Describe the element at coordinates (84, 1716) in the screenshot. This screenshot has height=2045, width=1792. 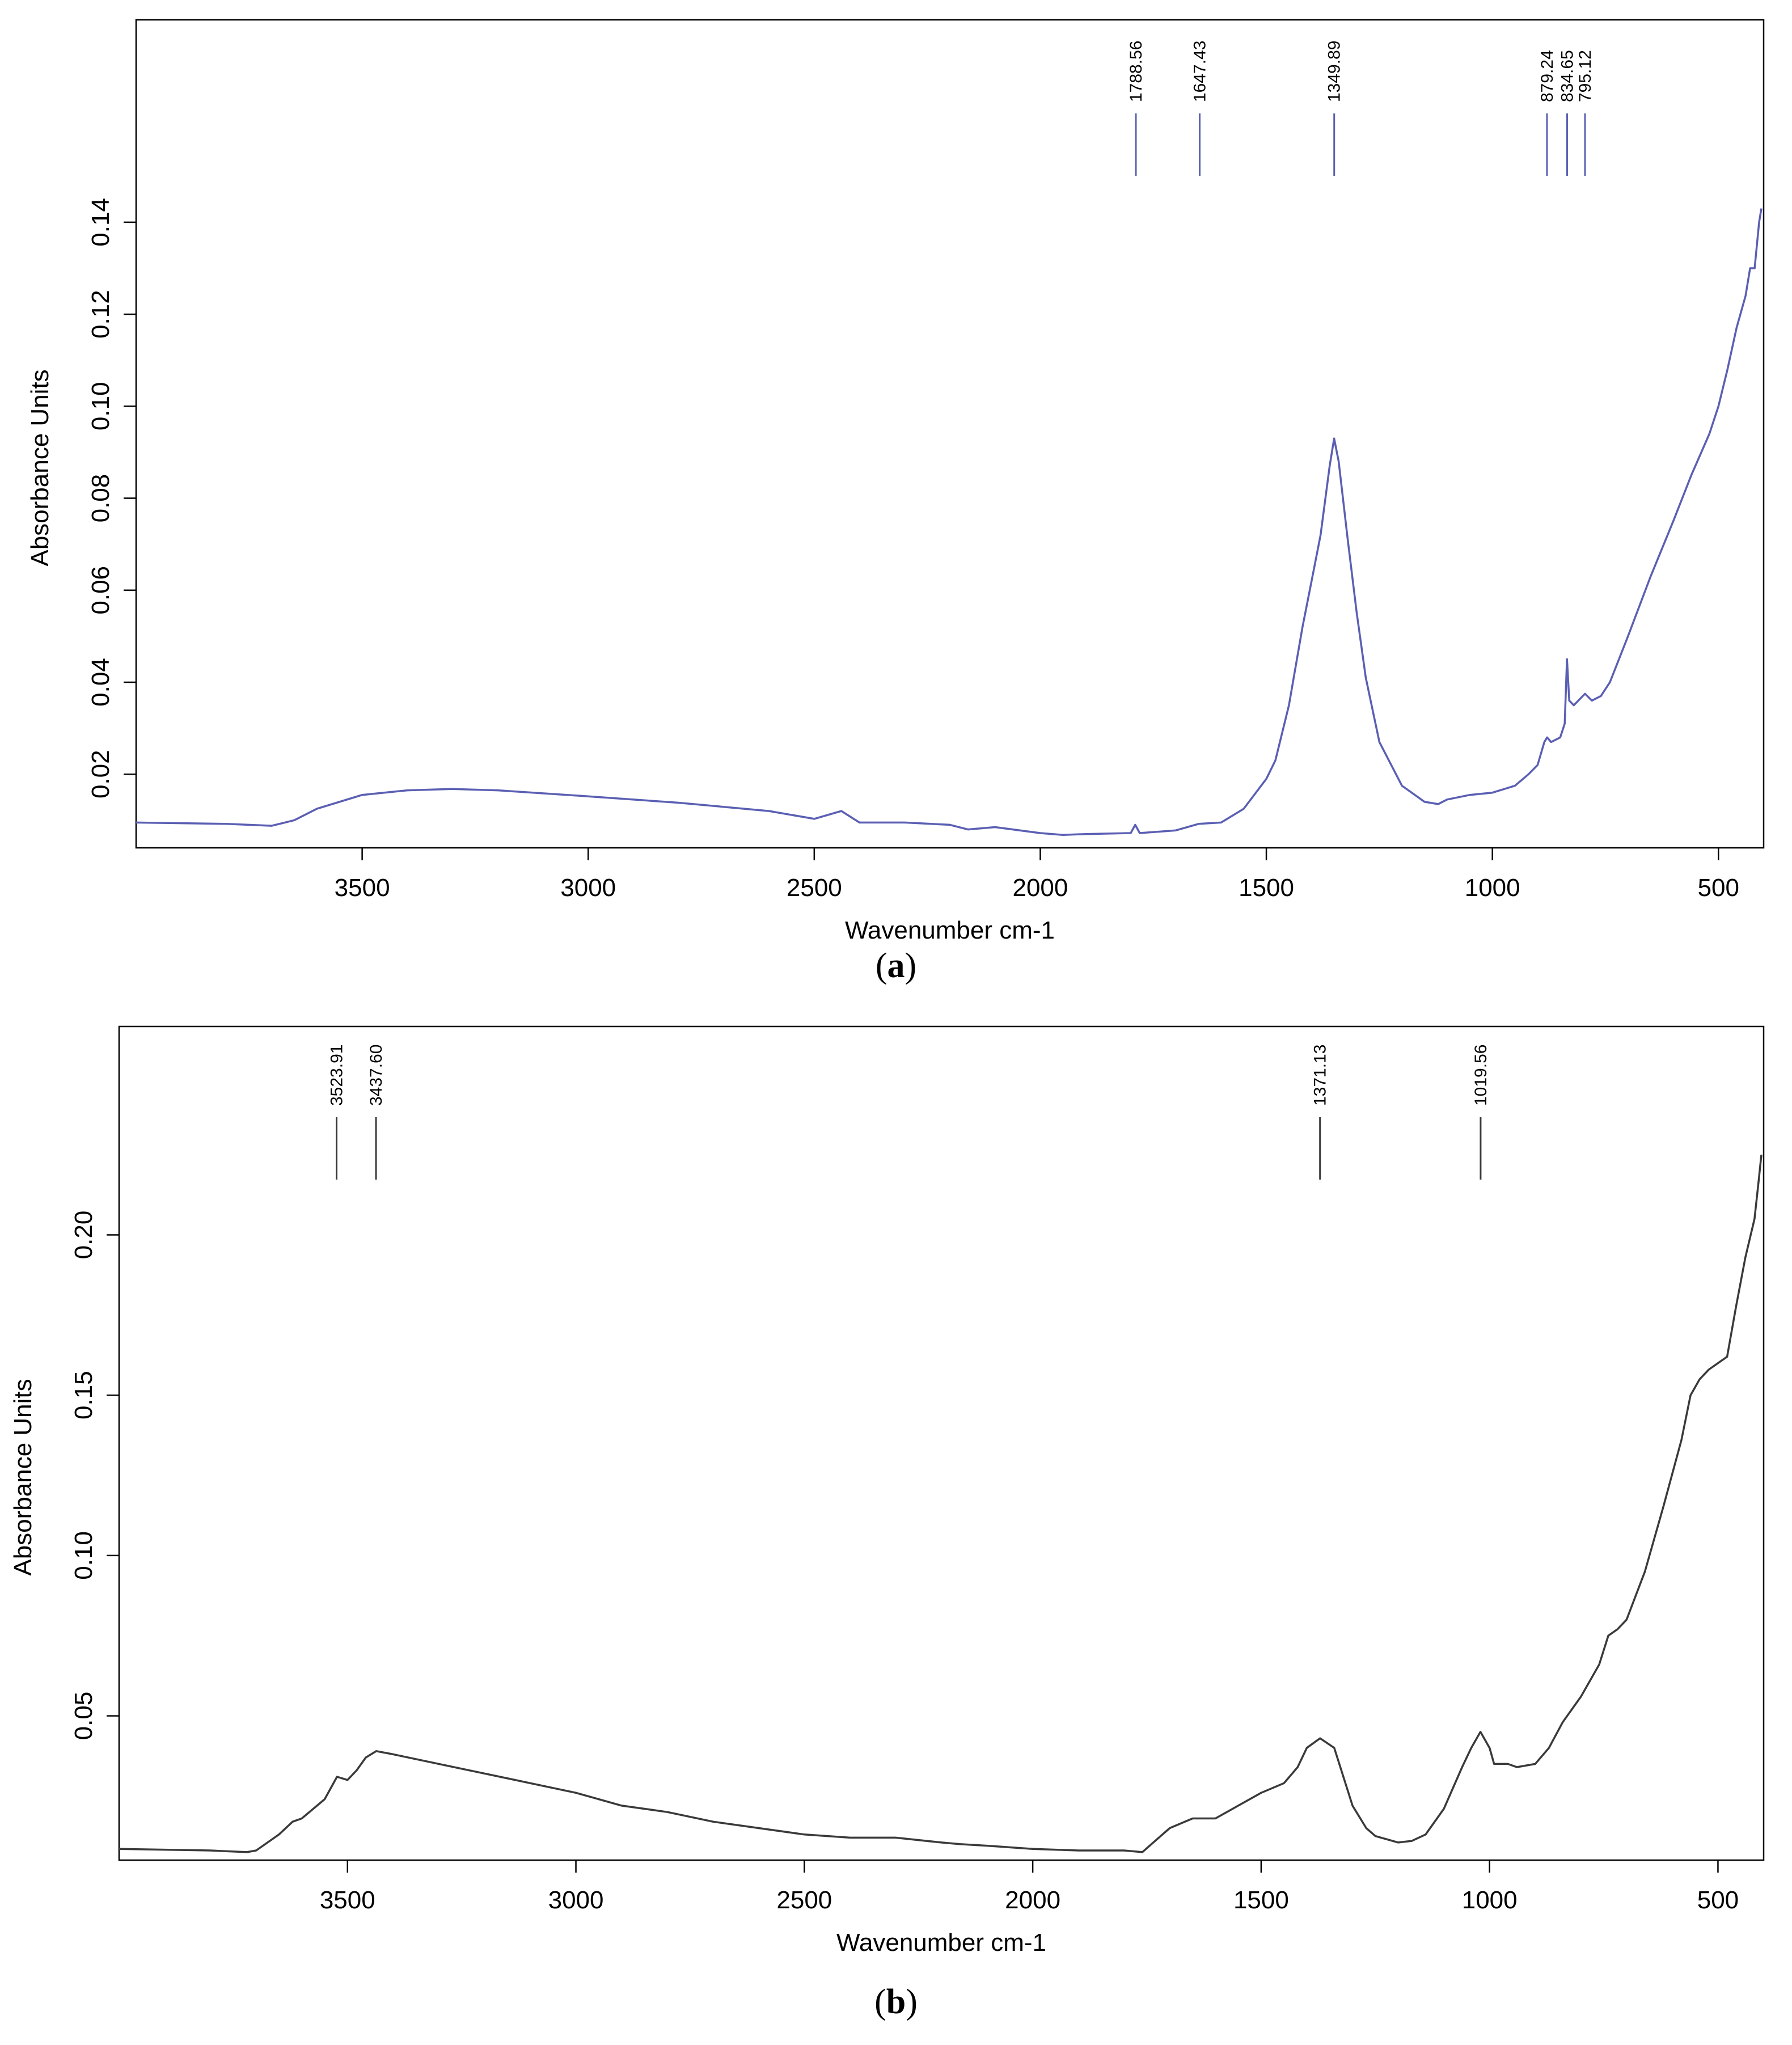
I see `y-tick-label-b-0: 0.05` at that location.